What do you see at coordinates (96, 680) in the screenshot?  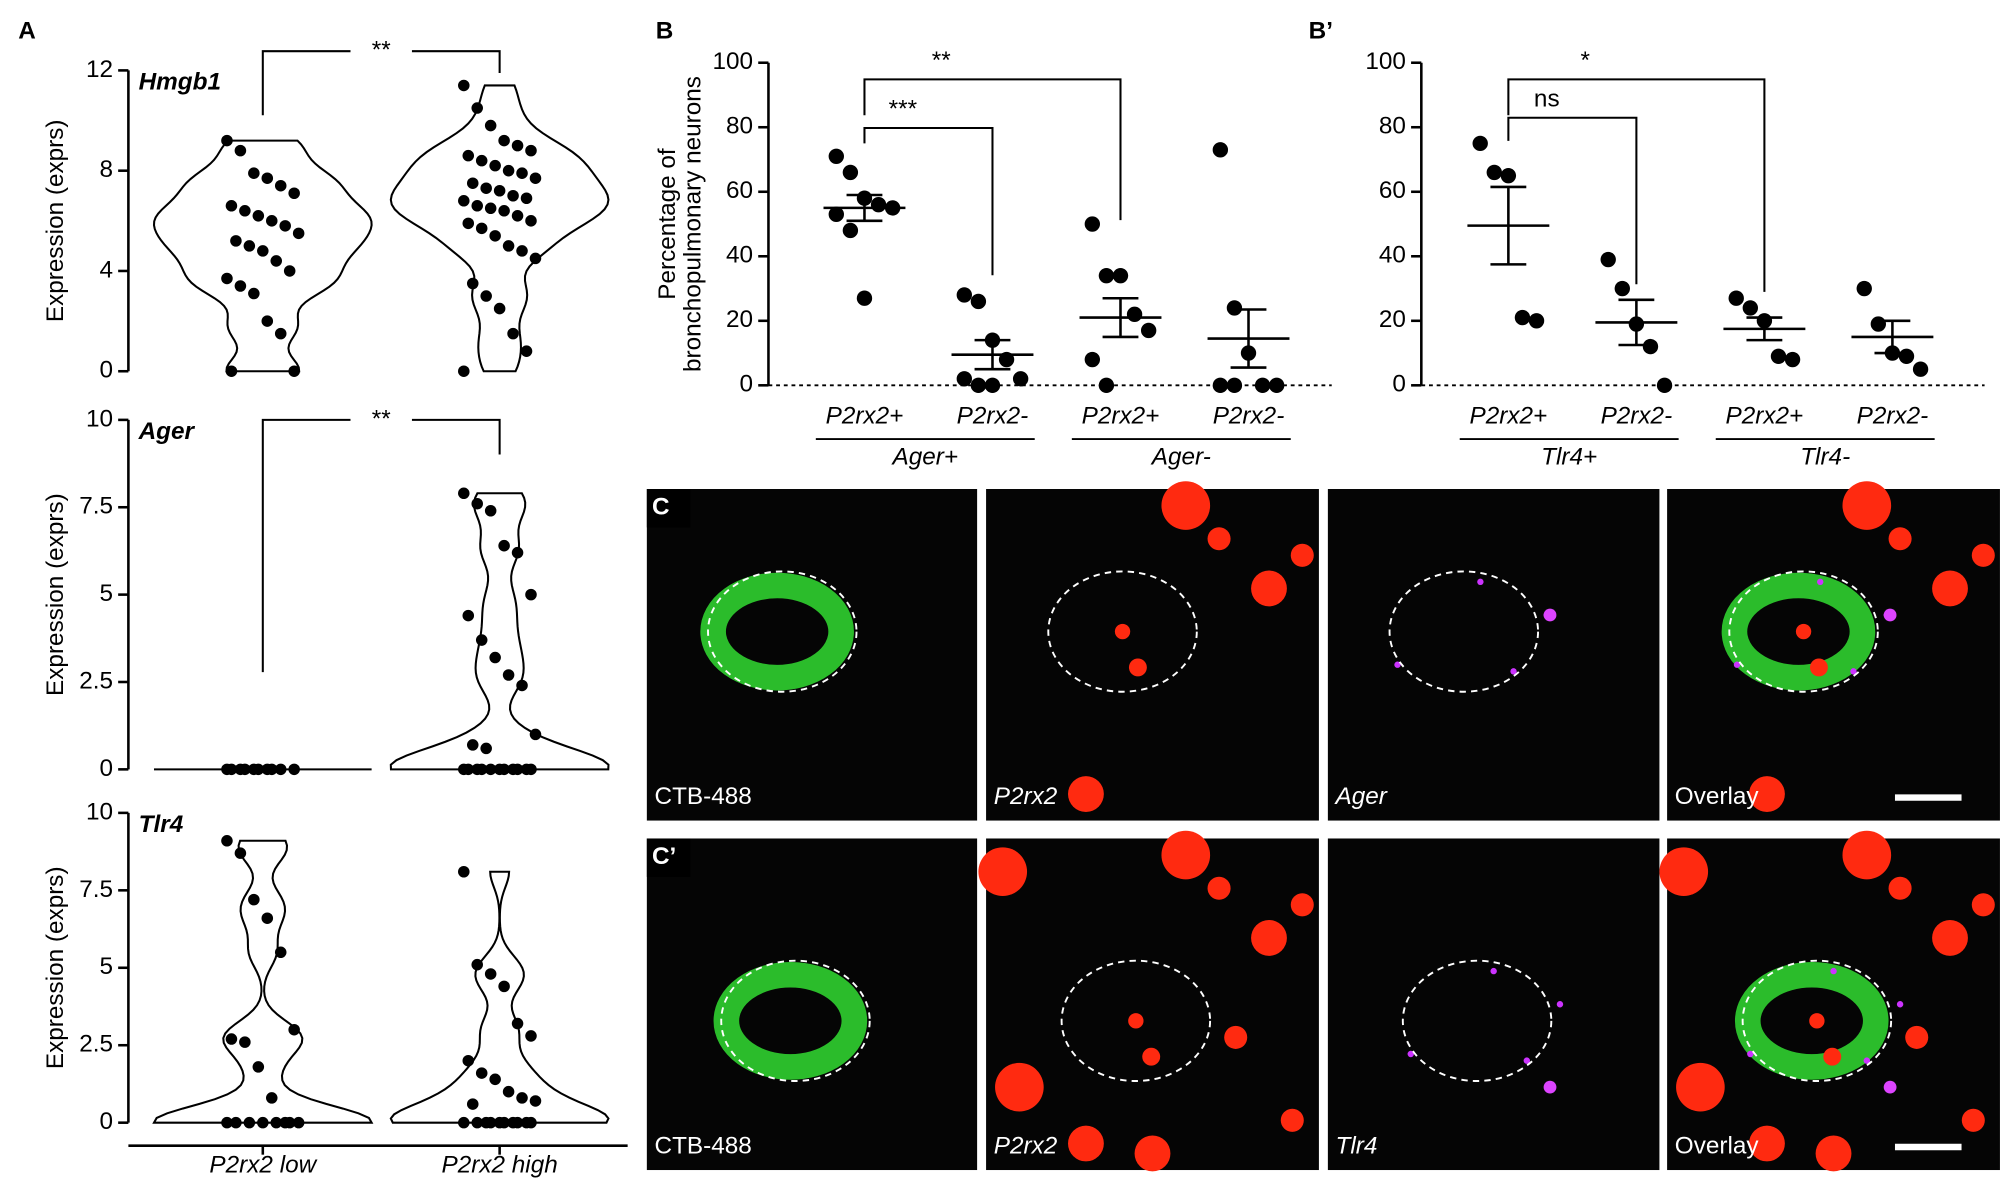 I see `y-tick-label: 2.5` at bounding box center [96, 680].